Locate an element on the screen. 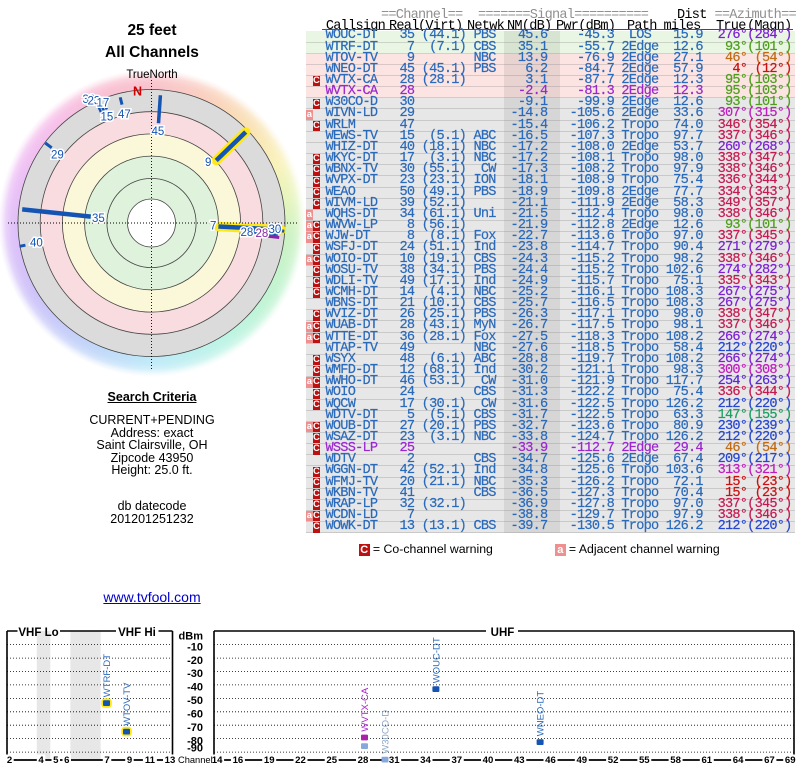  svg-text: 2 is located at coordinates (9, 760).